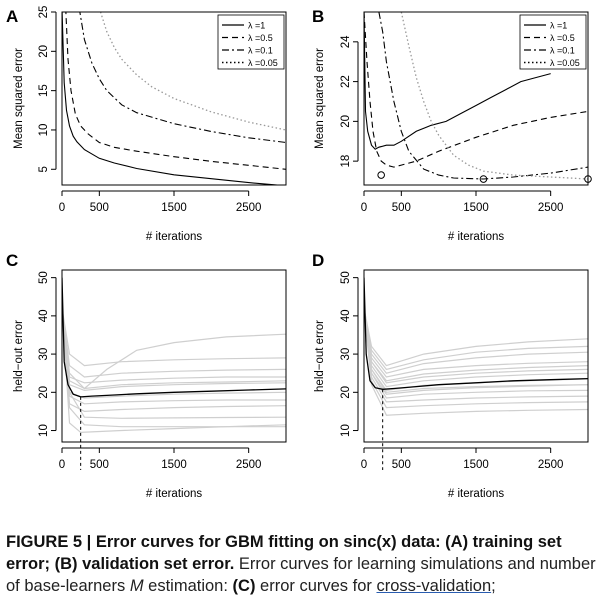  I want to click on panel-letter: B, so click(318, 16).